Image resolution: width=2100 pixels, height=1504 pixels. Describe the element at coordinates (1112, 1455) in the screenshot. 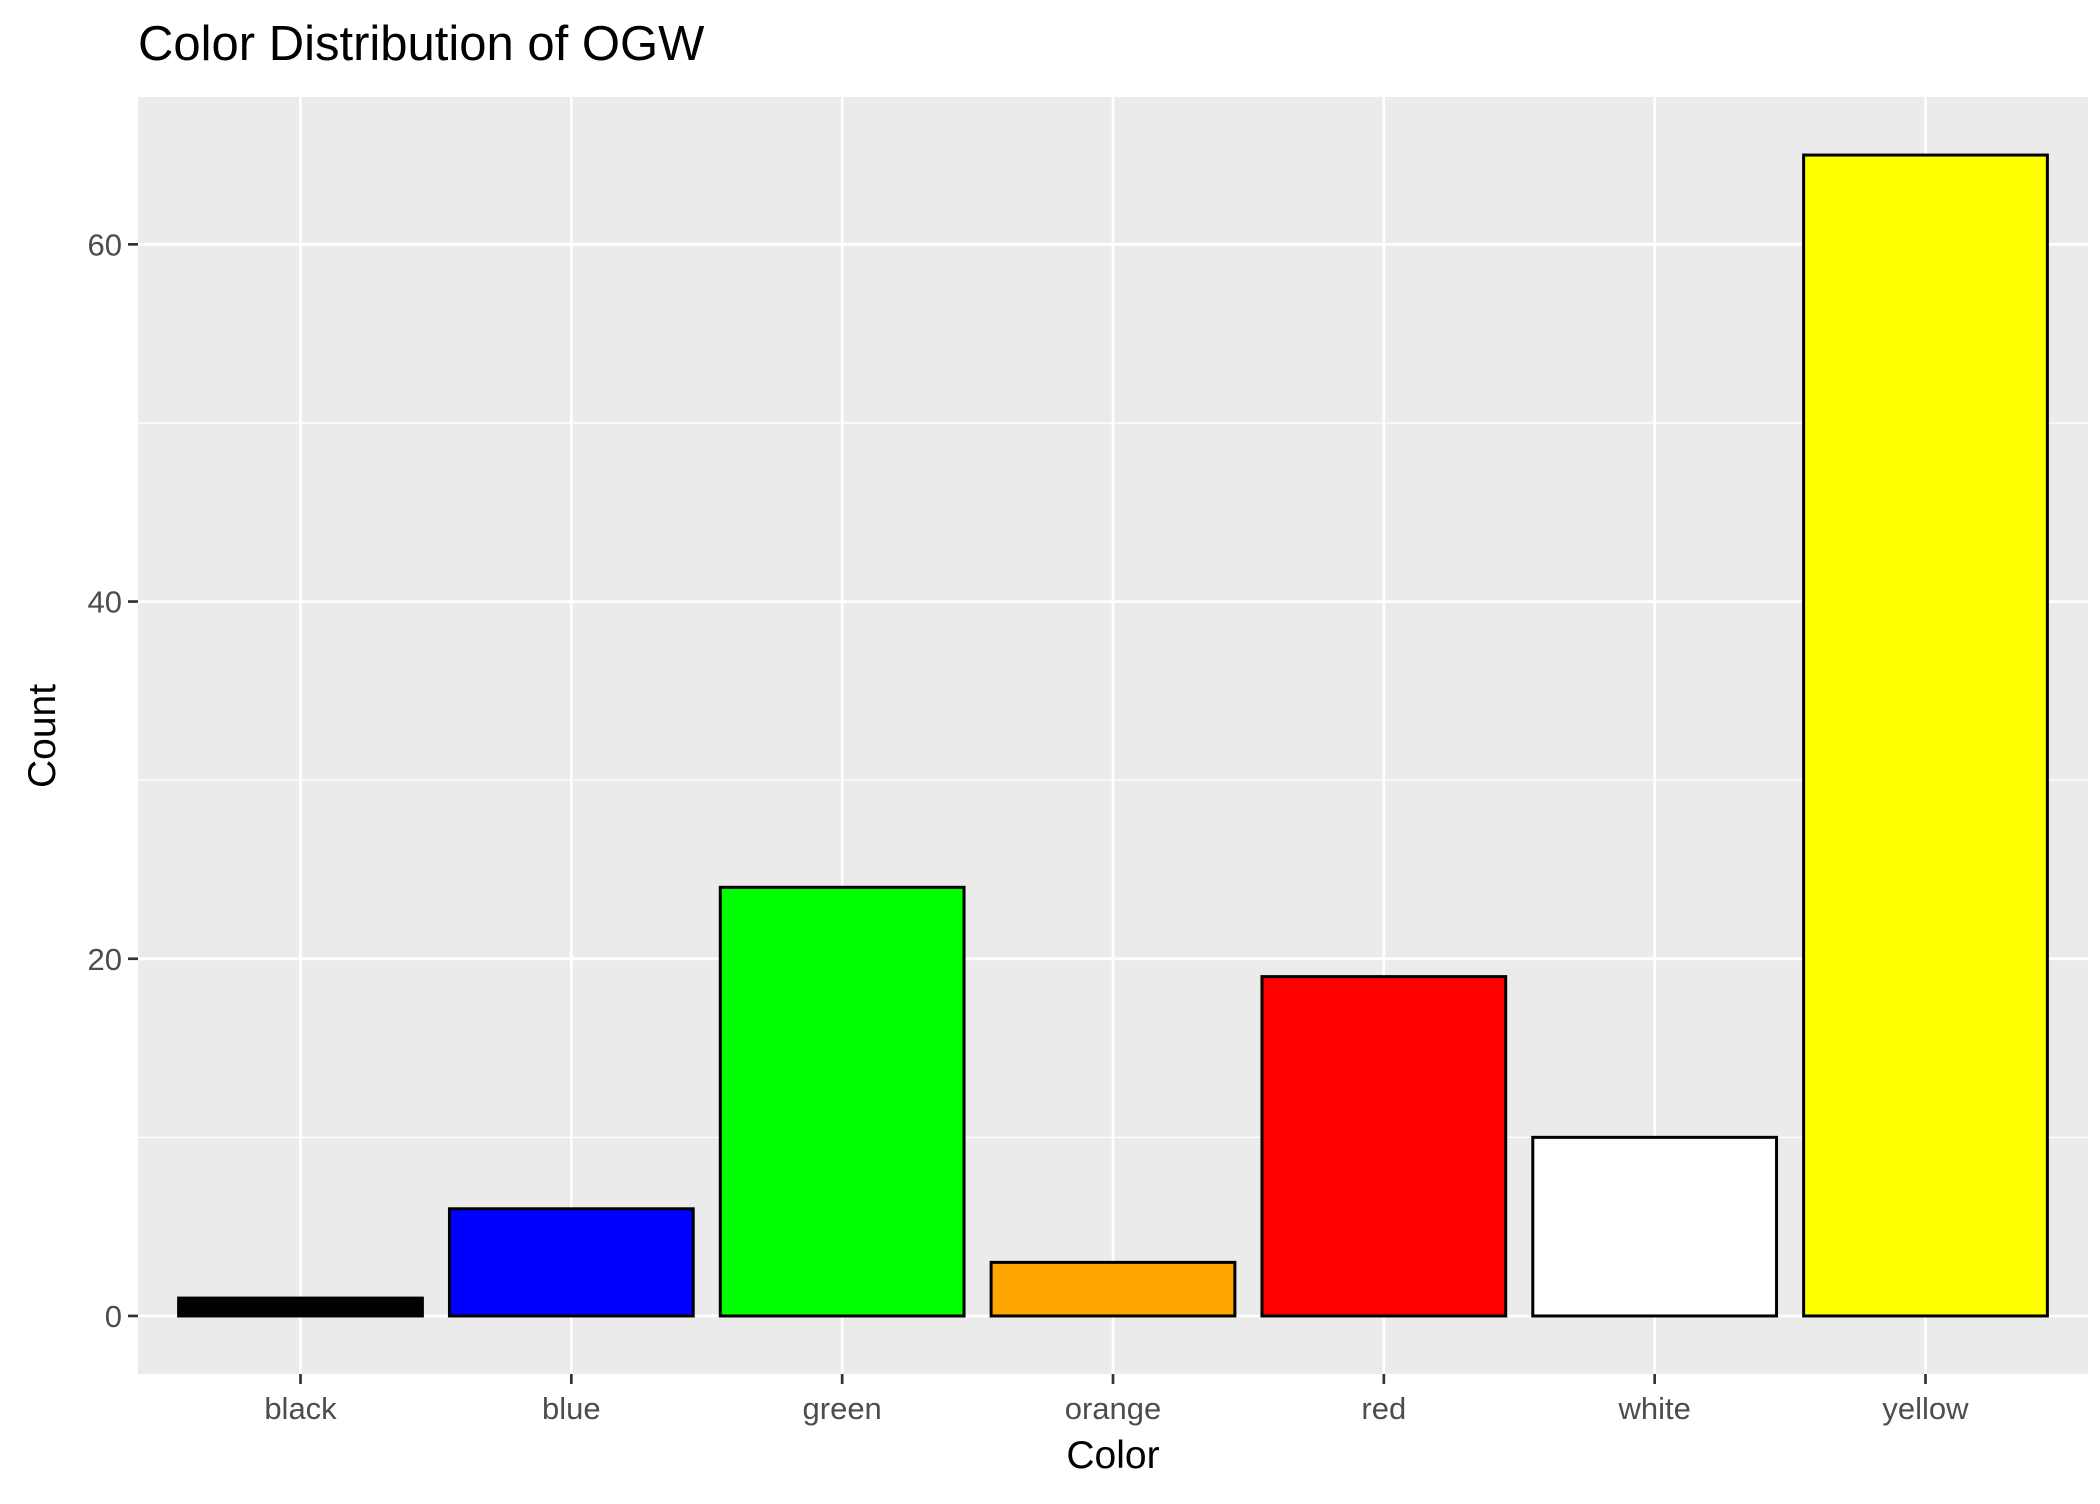

I see `x-axis-title: Color` at that location.